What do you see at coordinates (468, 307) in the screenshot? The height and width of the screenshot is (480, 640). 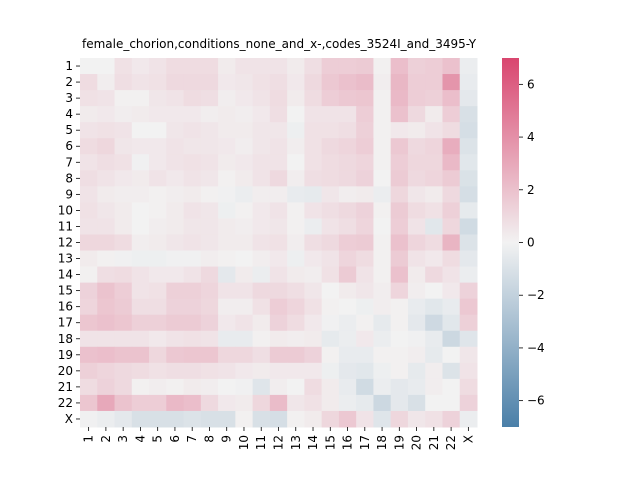 I see `heatmap-cell-16-X` at bounding box center [468, 307].